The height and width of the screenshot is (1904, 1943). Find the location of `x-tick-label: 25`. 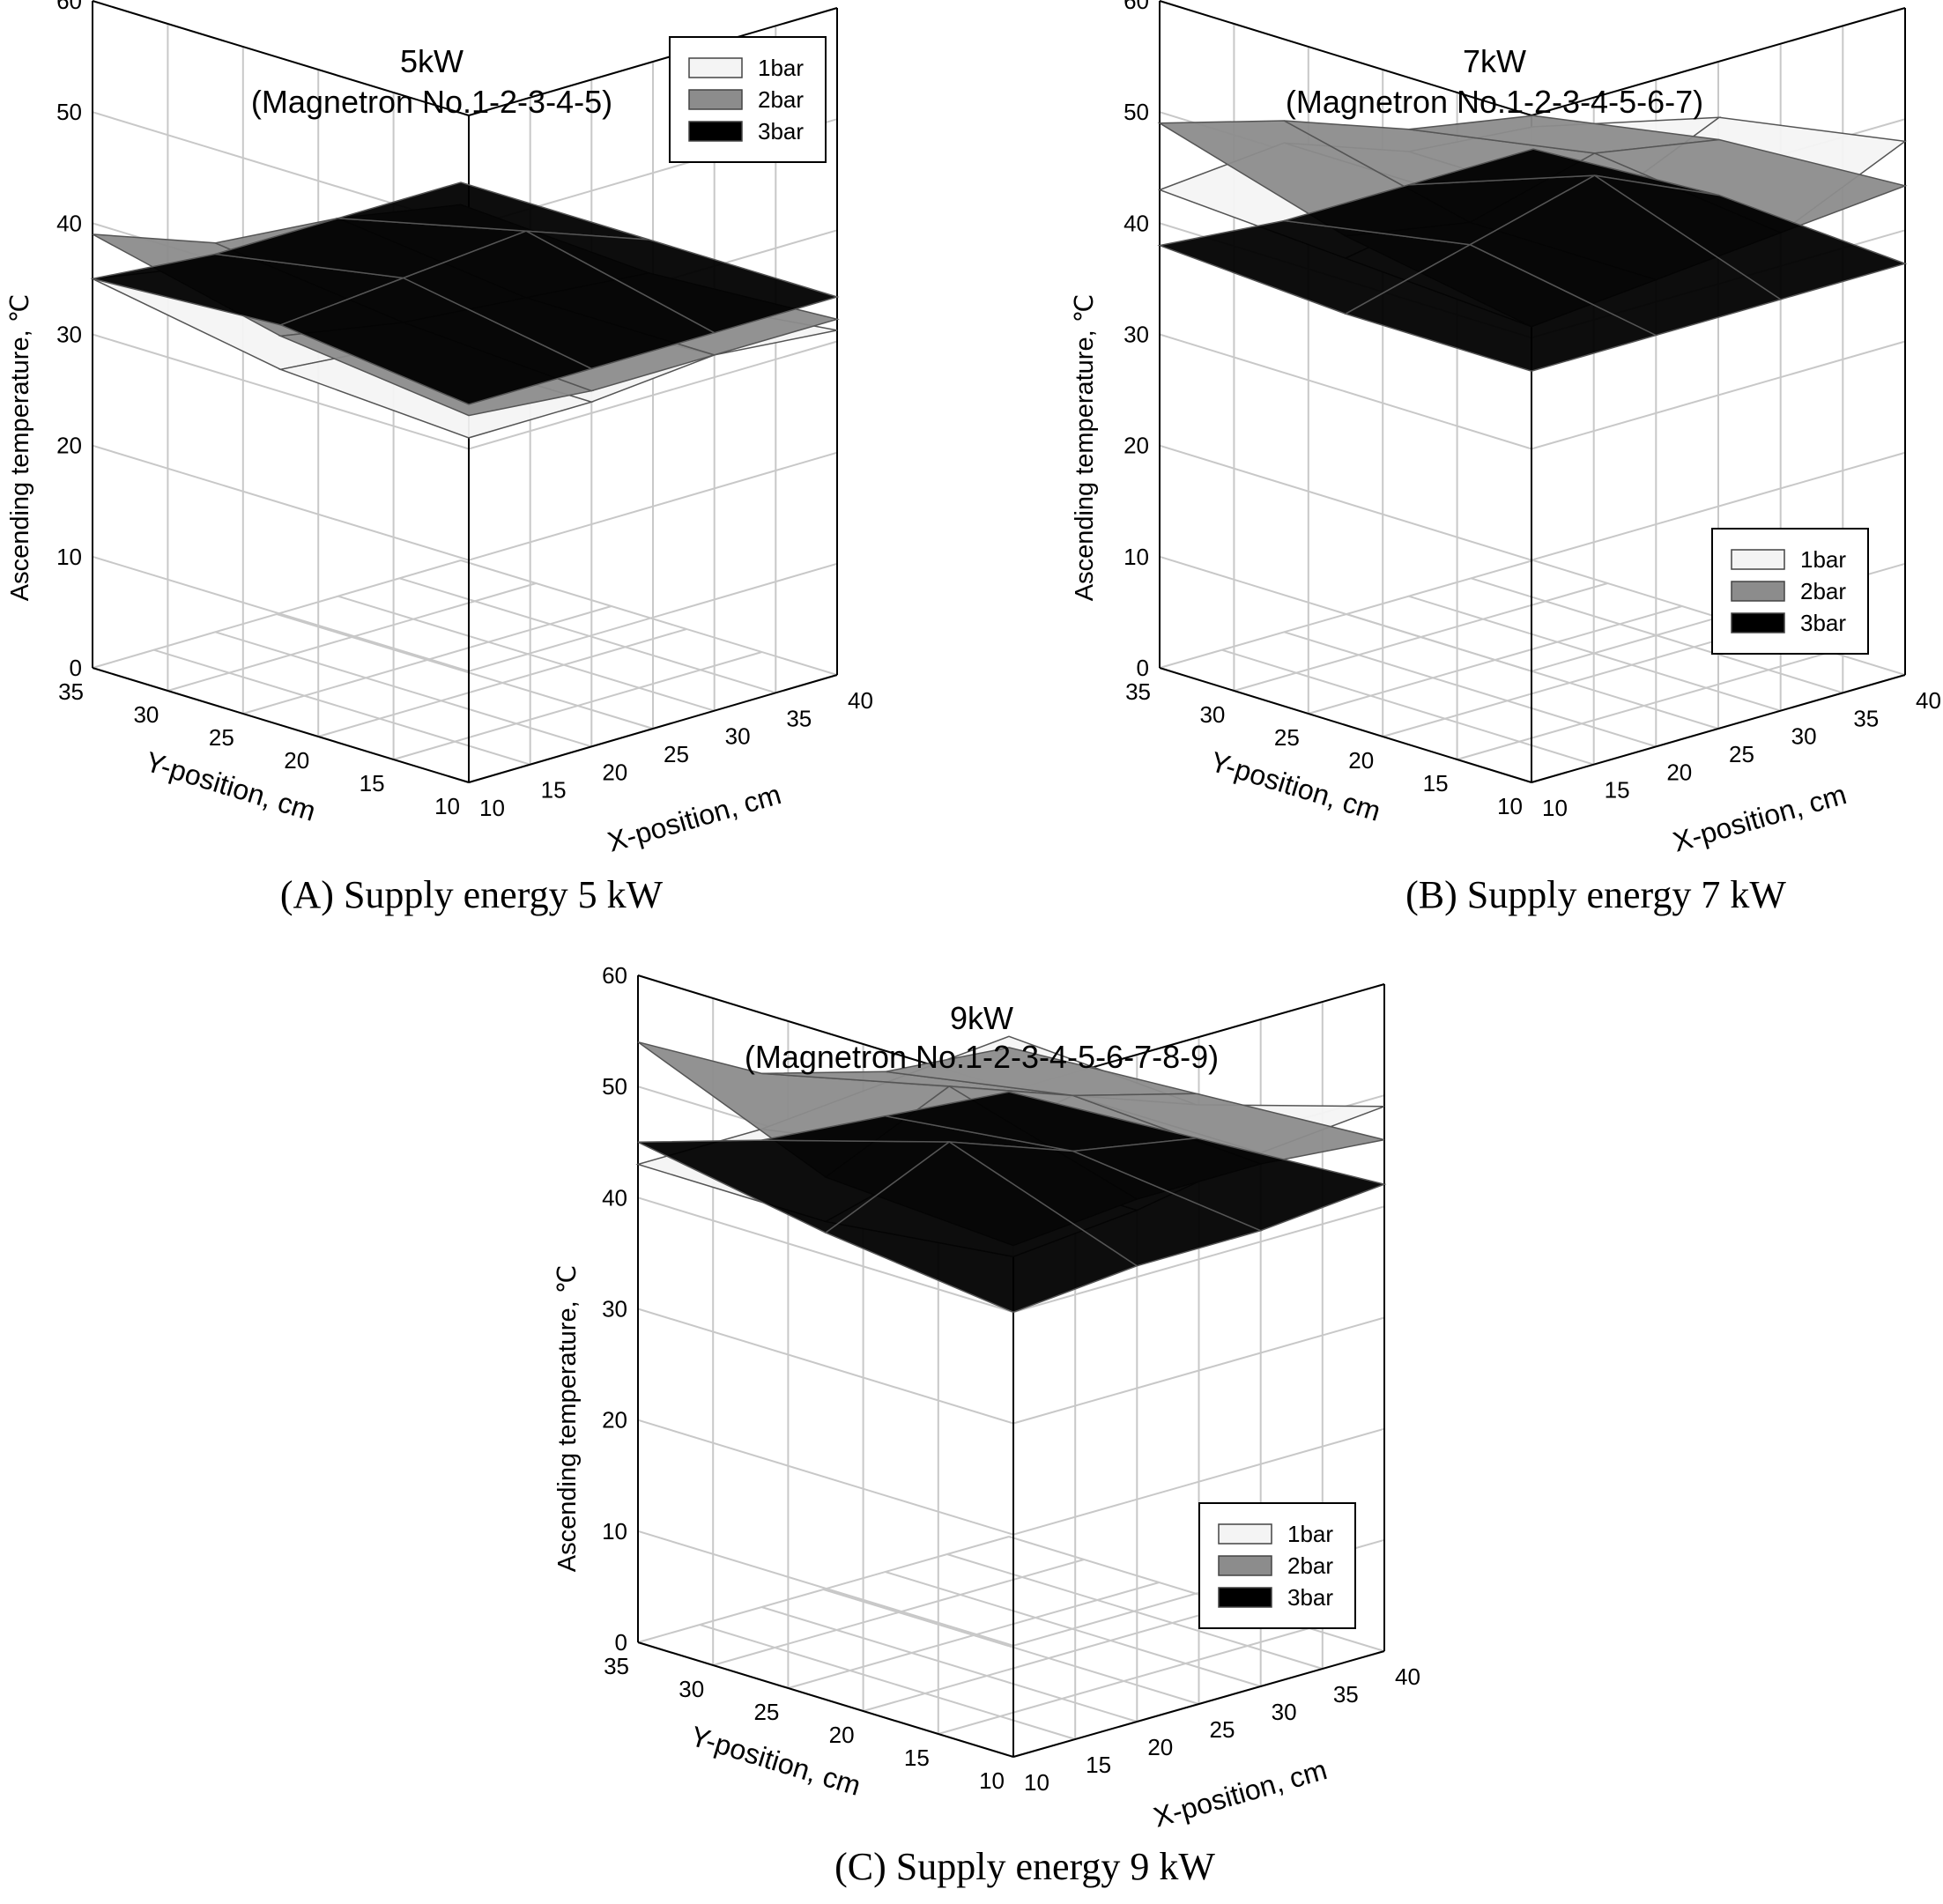

x-tick-label: 25 is located at coordinates (676, 754).